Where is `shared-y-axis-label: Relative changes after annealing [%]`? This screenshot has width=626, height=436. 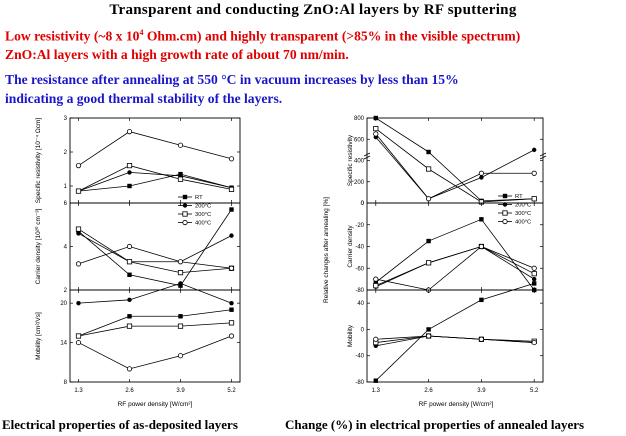
shared-y-axis-label: Relative changes after annealing [%] is located at coordinates (326, 250).